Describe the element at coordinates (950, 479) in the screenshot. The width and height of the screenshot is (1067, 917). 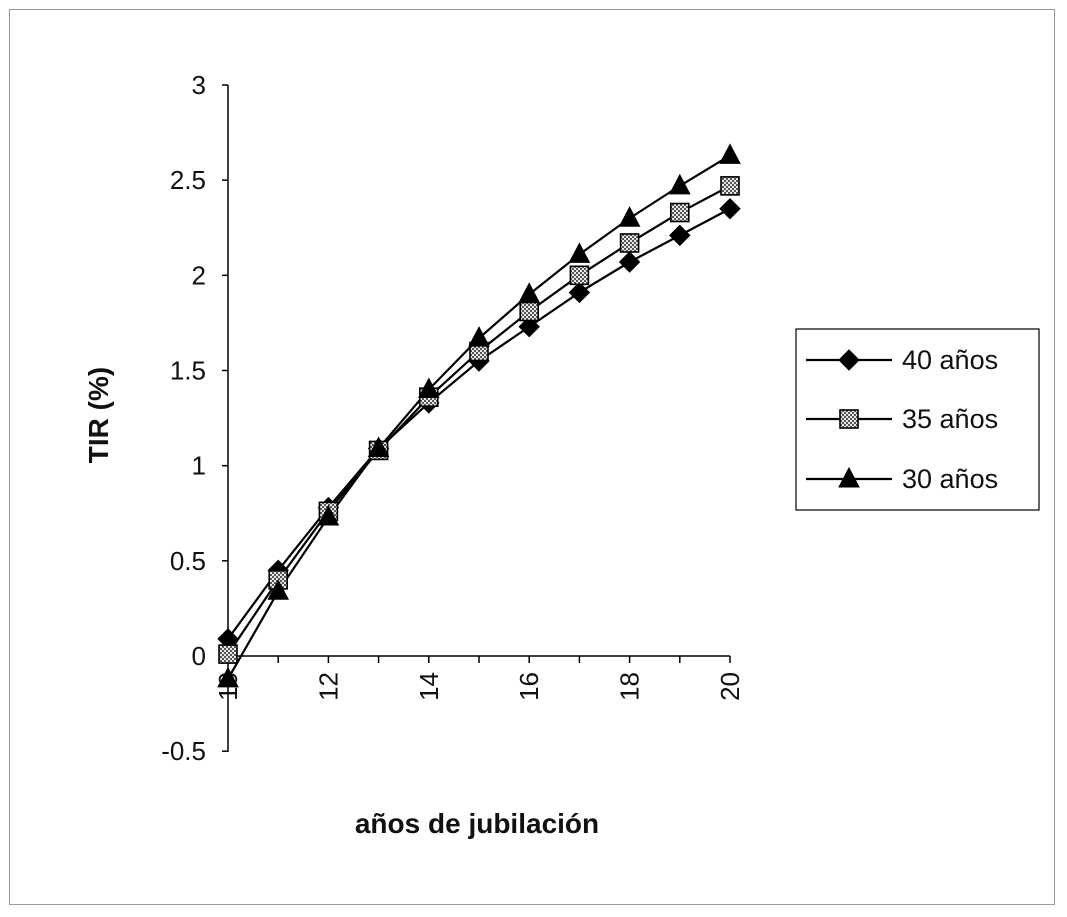
I see `legend-label: 30 años` at that location.